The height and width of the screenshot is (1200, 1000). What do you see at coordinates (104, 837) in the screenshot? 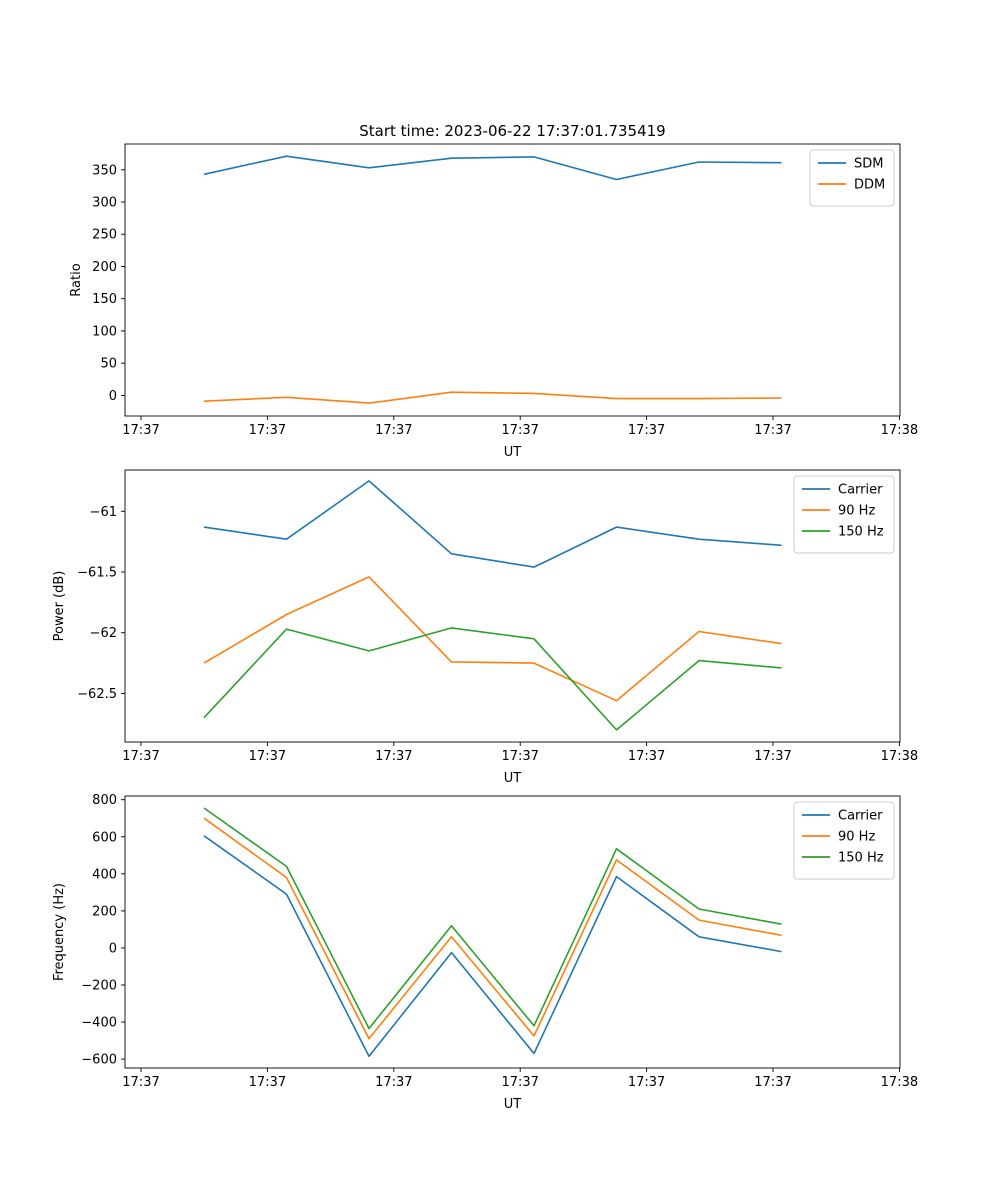
I see `y-tick-label: 600` at bounding box center [104, 837].